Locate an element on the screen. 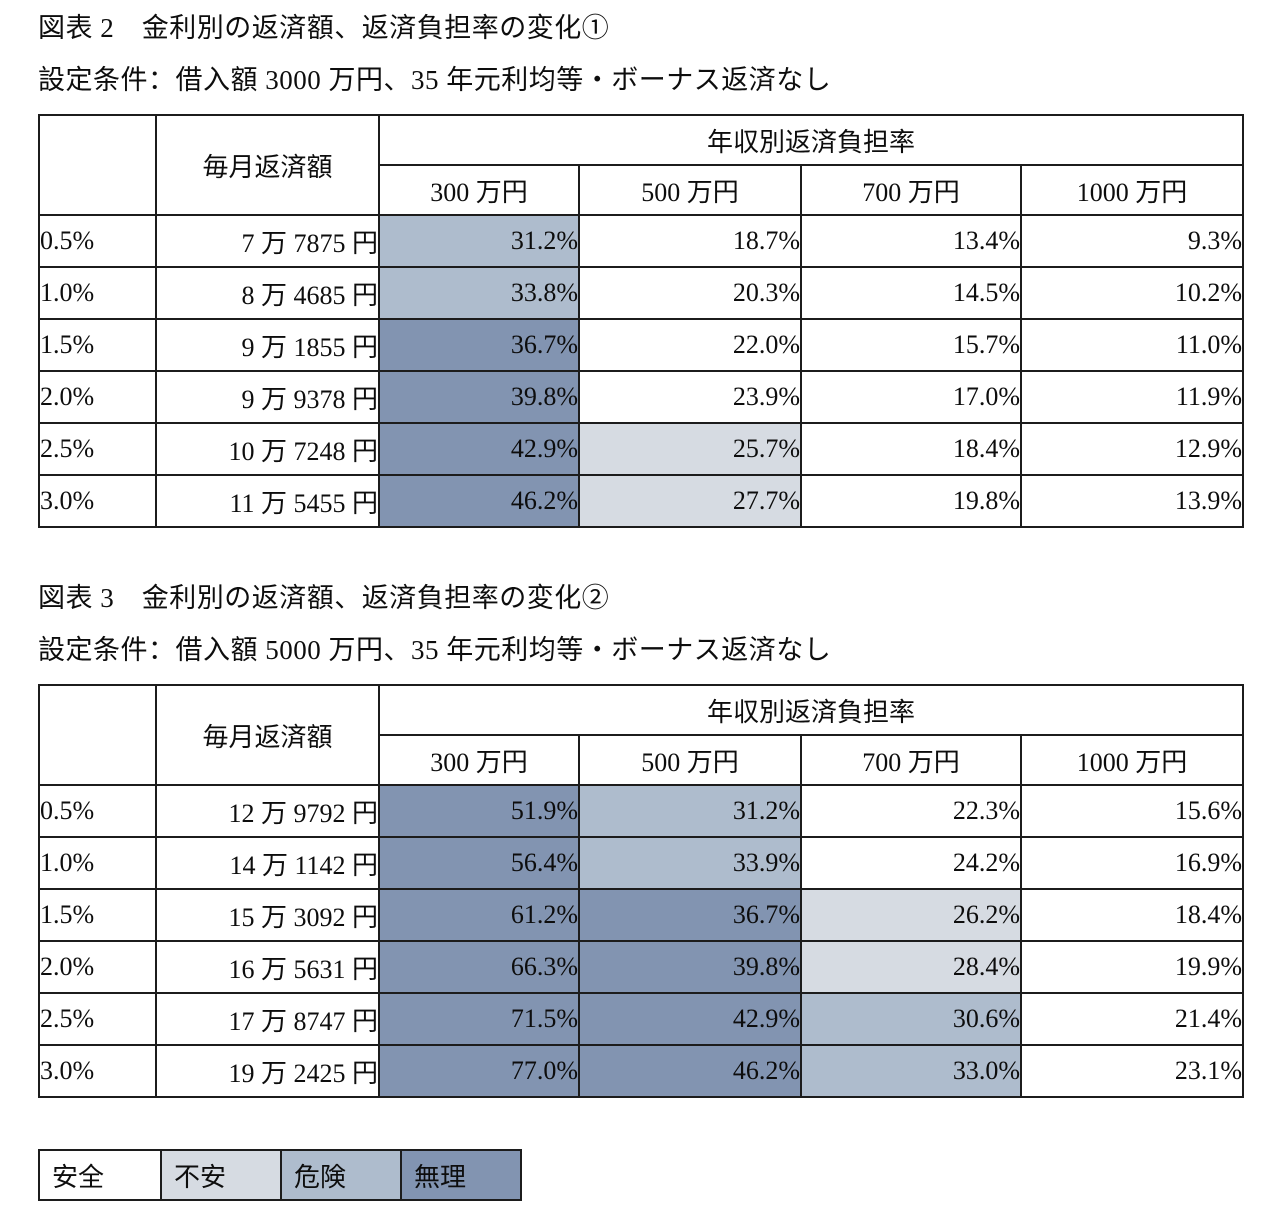 Image resolution: width=1280 pixels, height=1231 pixels. burden-cell-700: 14.5% is located at coordinates (911, 293).